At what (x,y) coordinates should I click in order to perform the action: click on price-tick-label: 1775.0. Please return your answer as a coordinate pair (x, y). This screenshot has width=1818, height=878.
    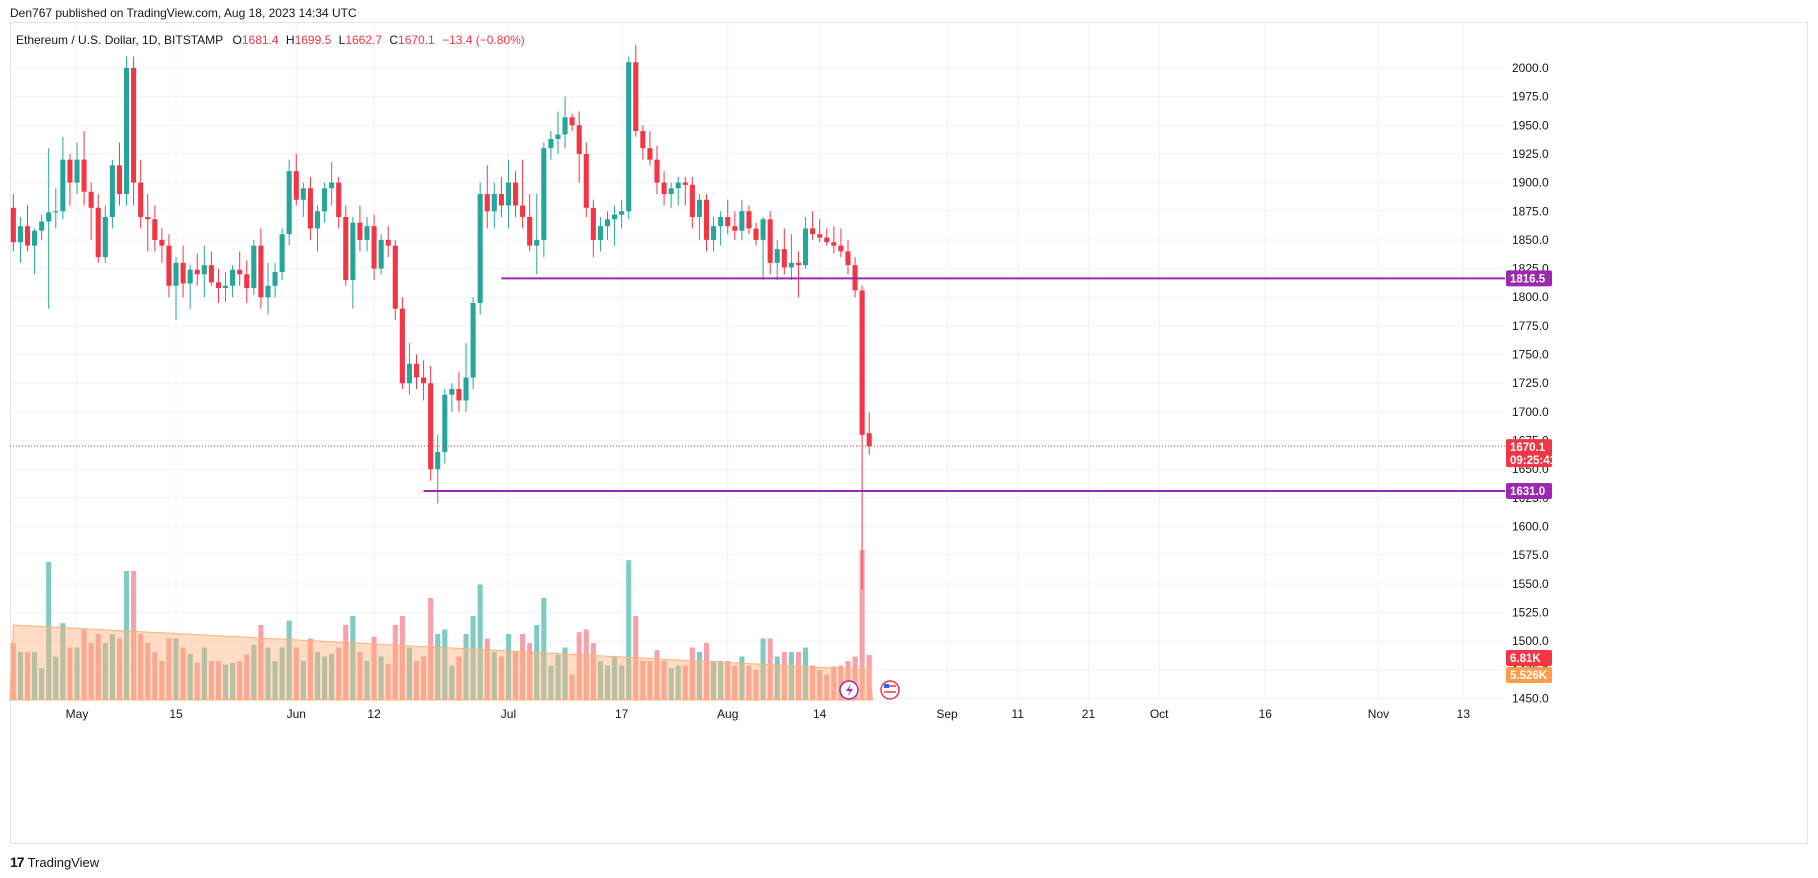
    Looking at the image, I should click on (1530, 326).